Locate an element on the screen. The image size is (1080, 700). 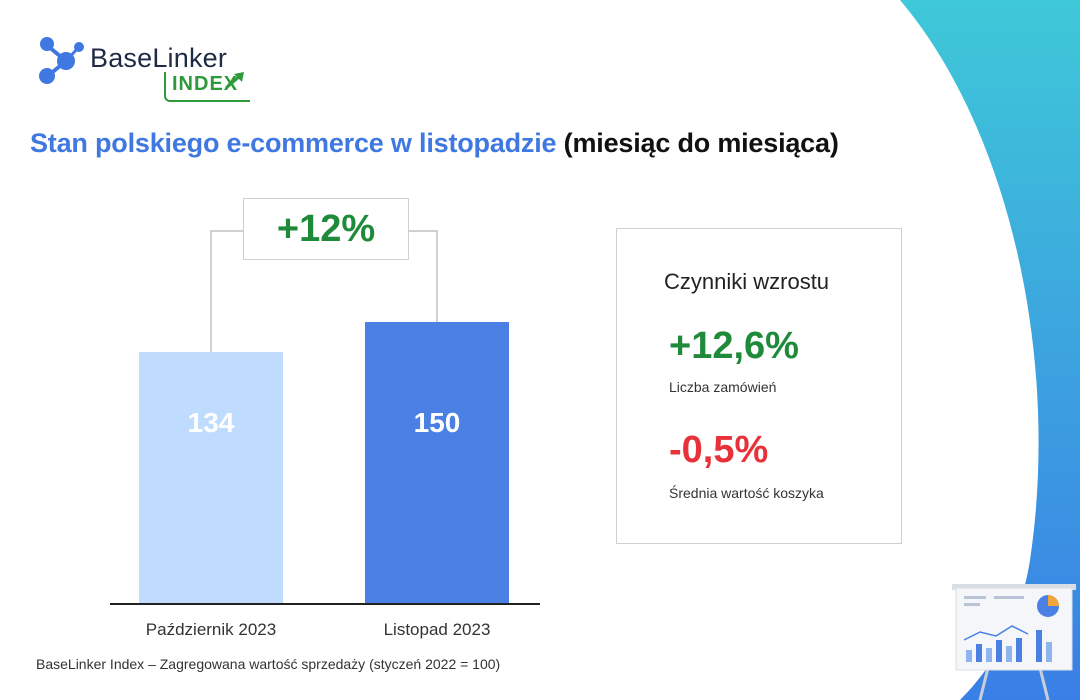
change-label: +12% is located at coordinates (326, 228).